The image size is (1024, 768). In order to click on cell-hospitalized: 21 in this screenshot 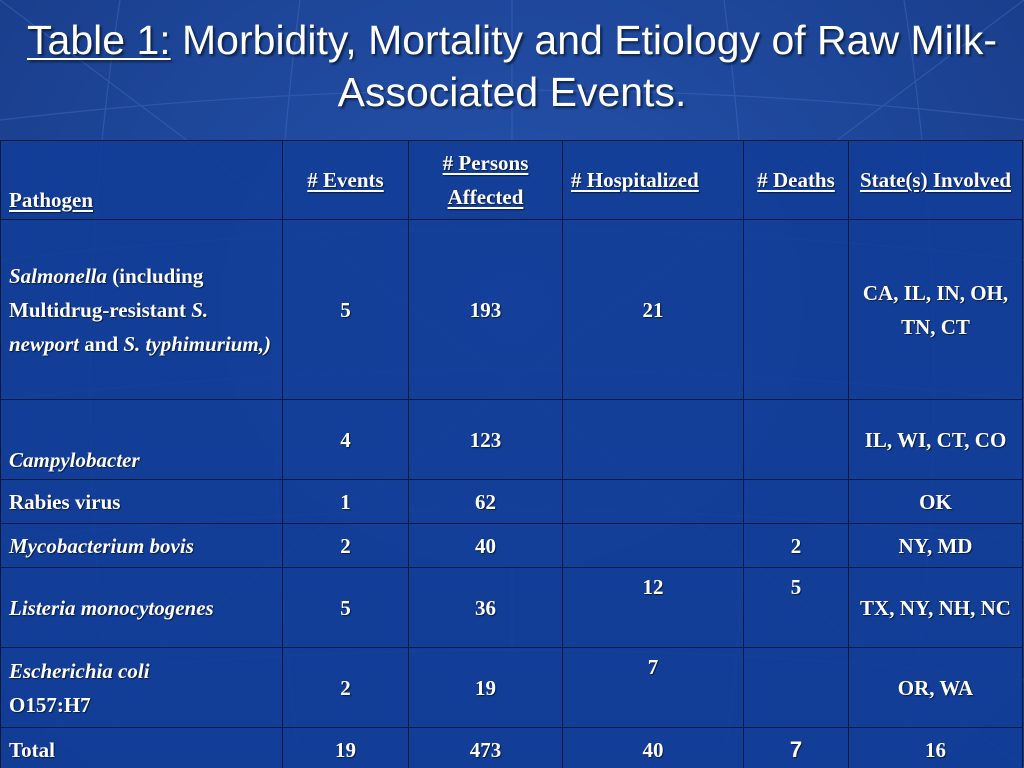, I will do `click(653, 309)`.